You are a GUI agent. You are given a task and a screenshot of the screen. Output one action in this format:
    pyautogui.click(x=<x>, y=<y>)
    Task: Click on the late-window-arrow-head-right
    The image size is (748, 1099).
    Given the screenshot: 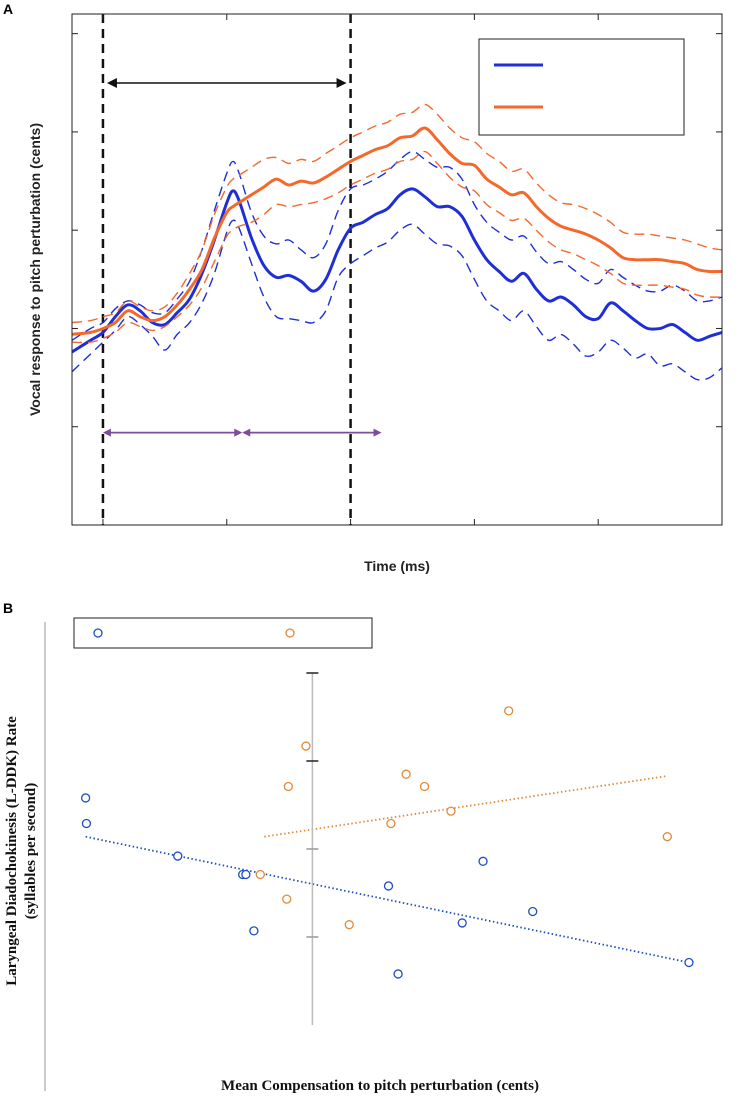 What is the action you would take?
    pyautogui.click(x=377, y=432)
    